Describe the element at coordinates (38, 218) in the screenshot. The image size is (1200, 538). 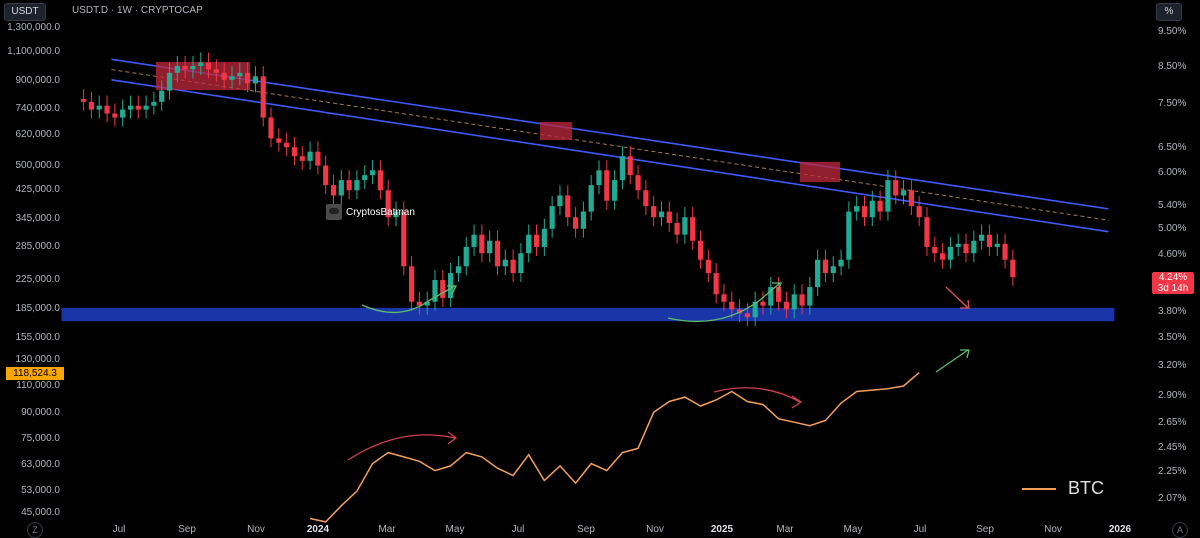
I see `btc-axis-tick-label: 345,000.0` at that location.